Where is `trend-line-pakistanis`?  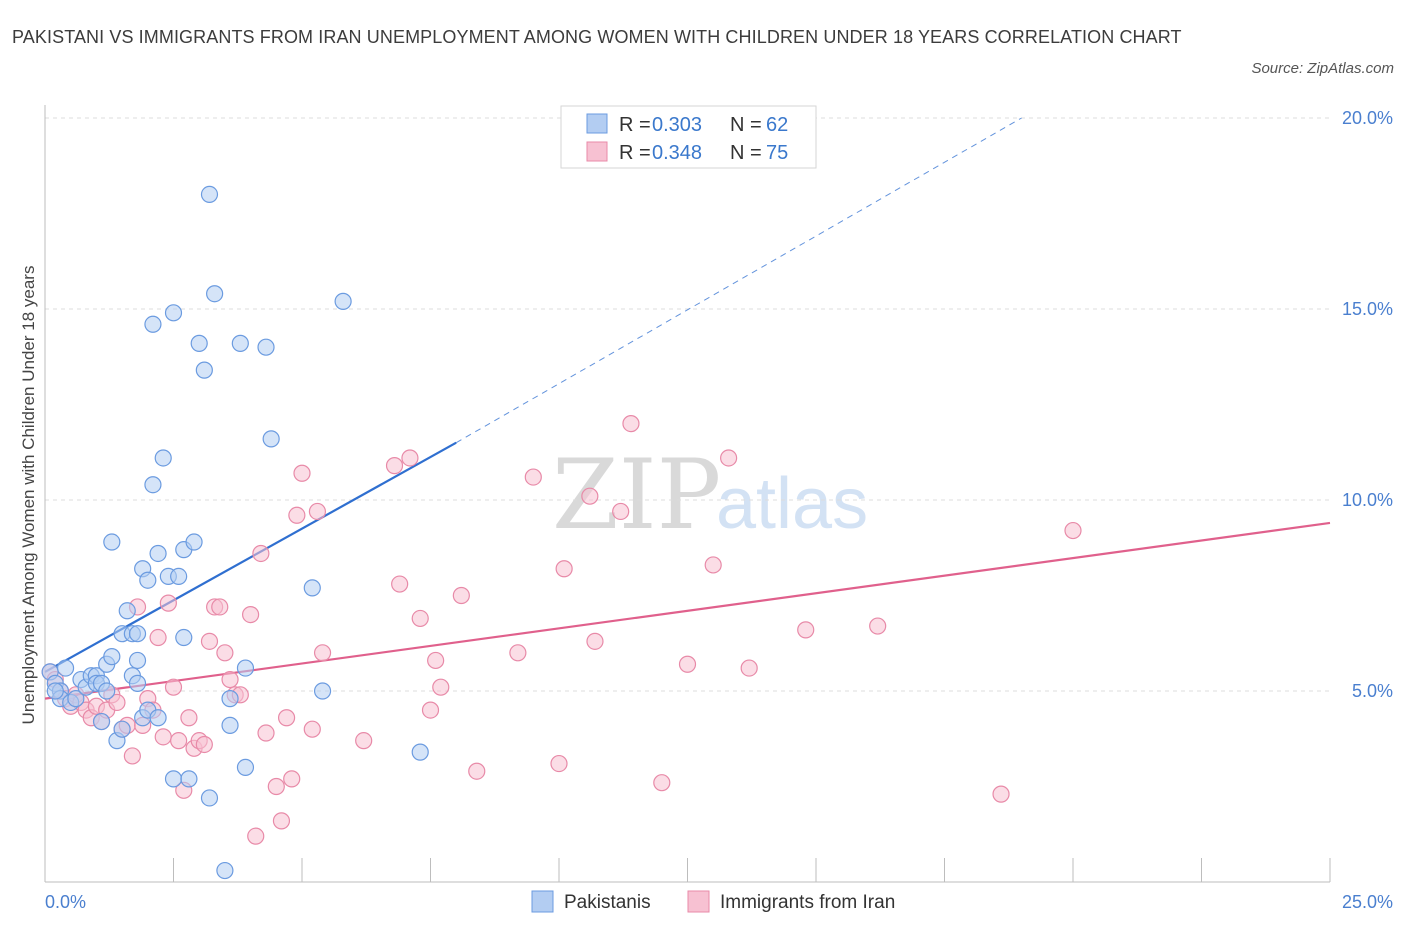 trend-line-pakistanis is located at coordinates (250, 557).